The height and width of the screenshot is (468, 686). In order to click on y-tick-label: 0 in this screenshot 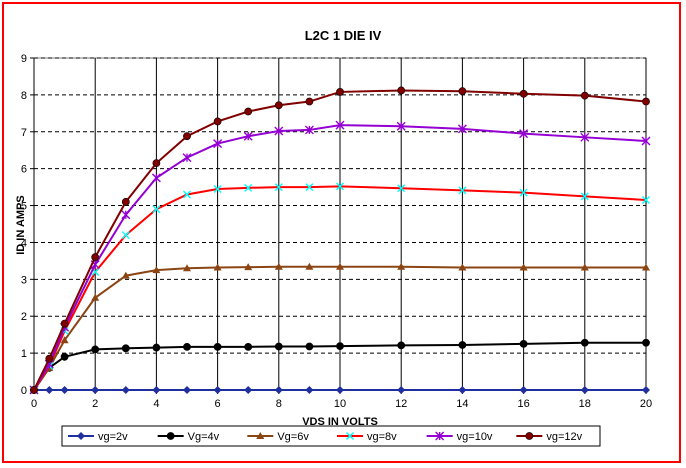, I will do `click(24, 391)`.